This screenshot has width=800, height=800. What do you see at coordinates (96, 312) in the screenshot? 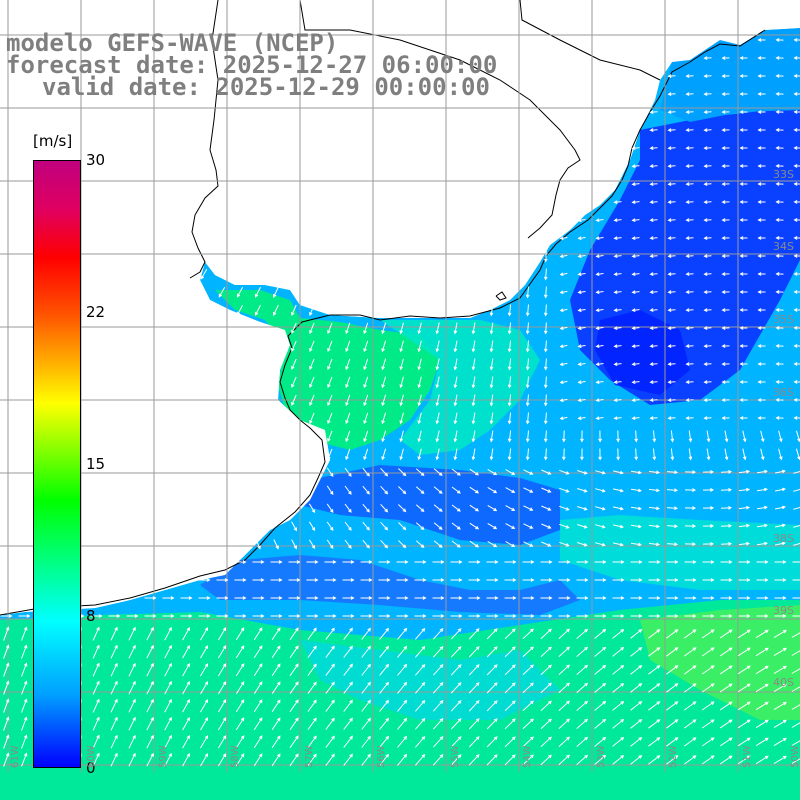
I see `colorbar-tick-22: 22` at bounding box center [96, 312].